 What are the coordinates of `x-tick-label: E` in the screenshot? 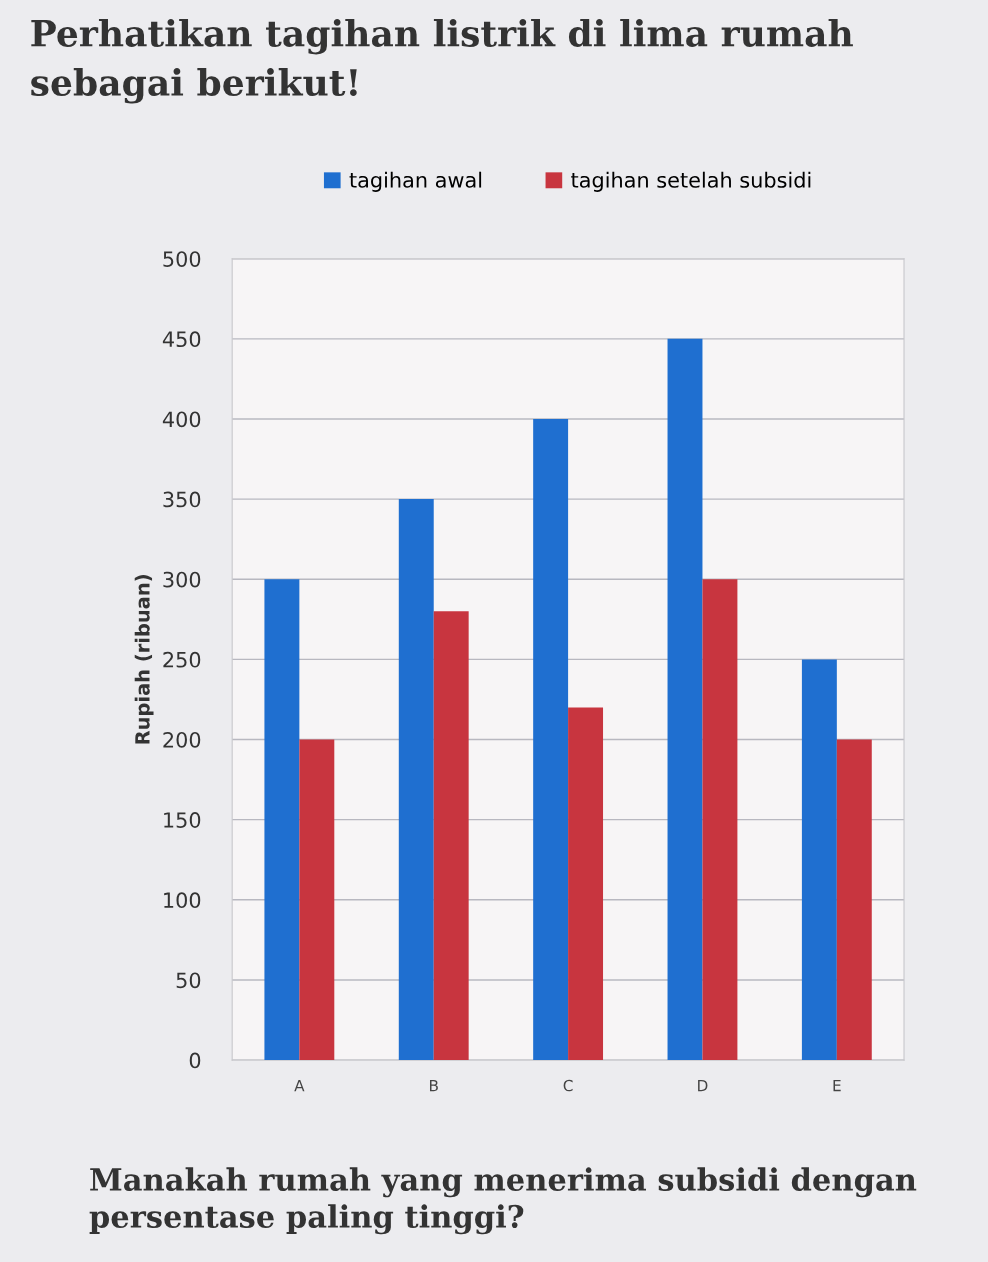 It's located at (837, 1085).